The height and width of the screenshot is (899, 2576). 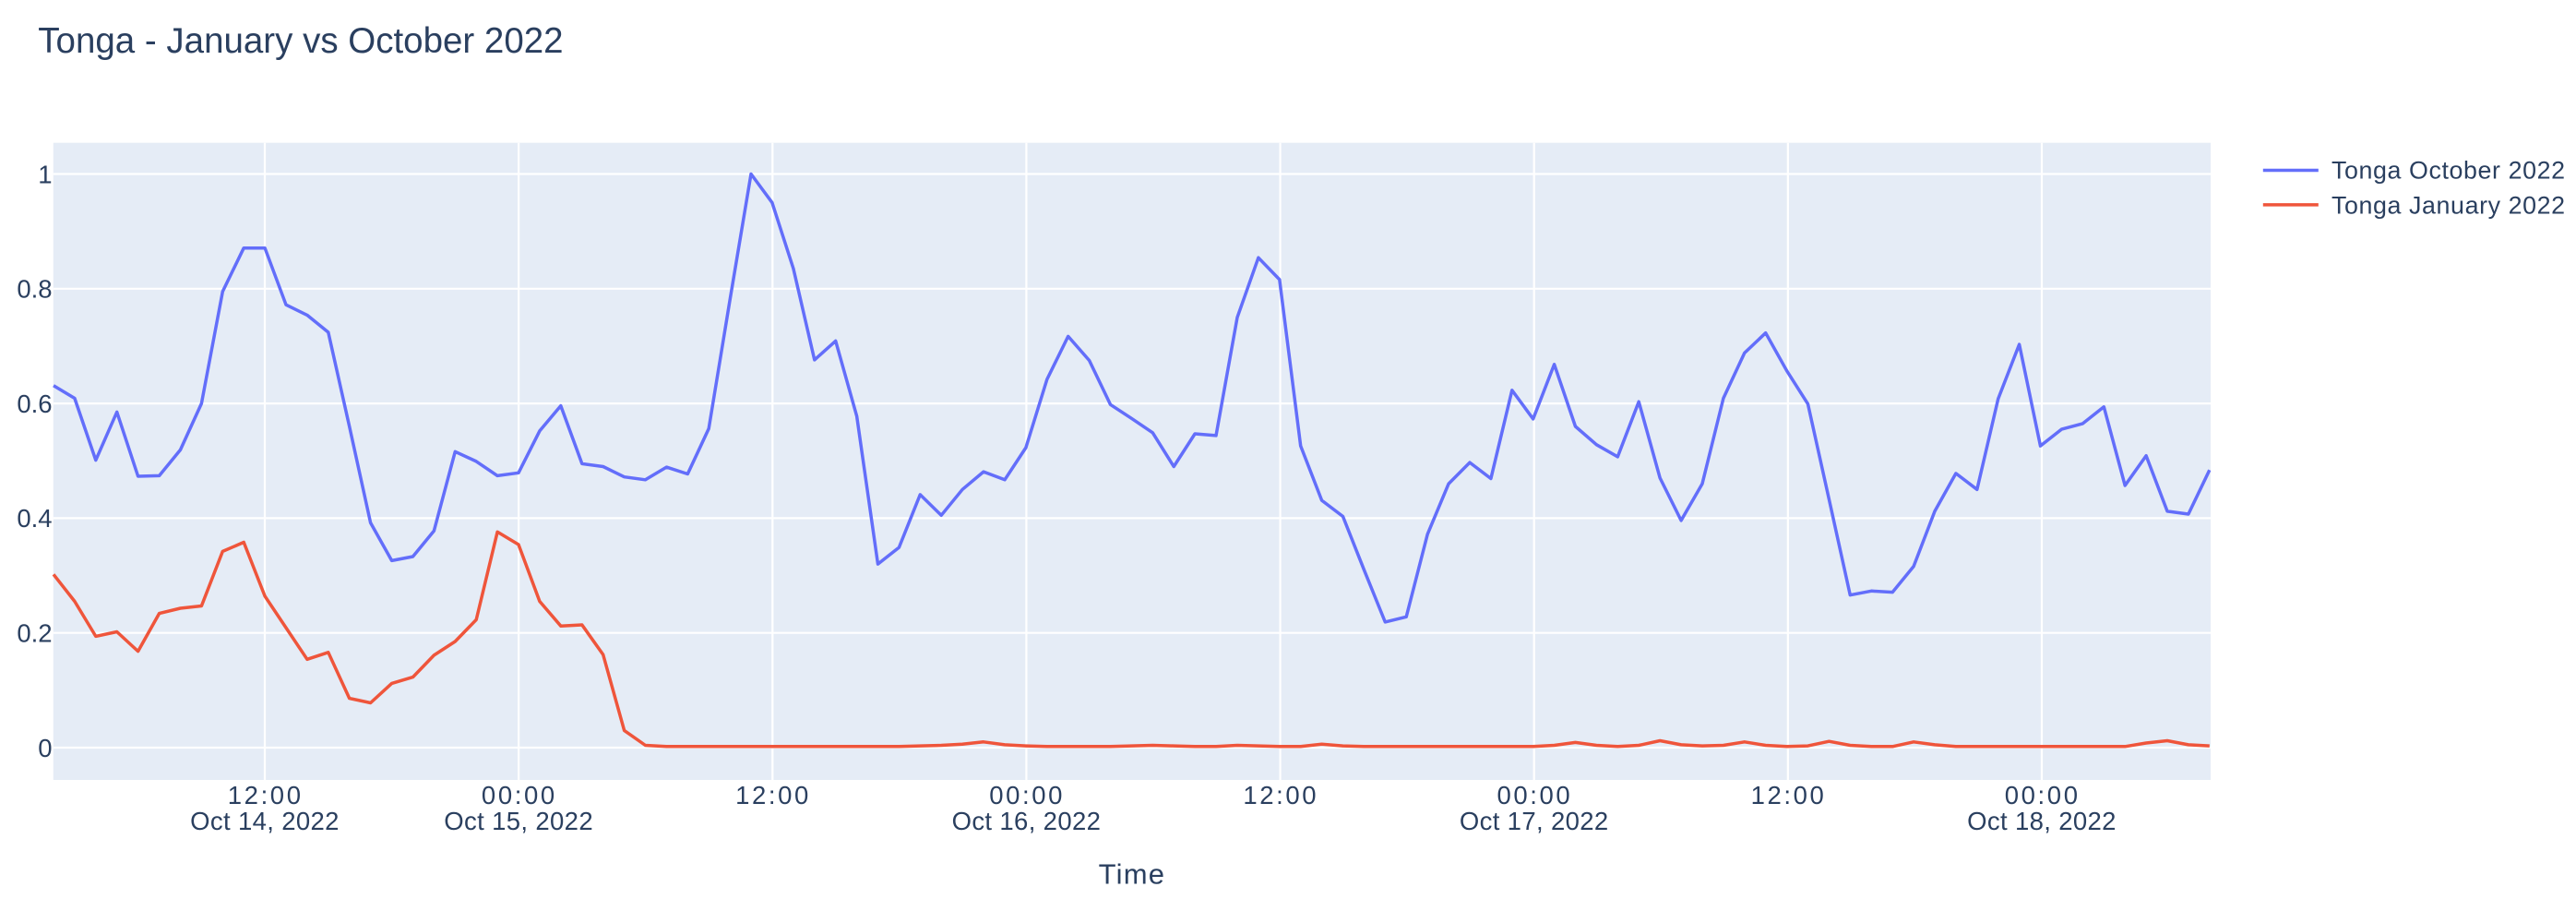 I want to click on svg-text: Oct 17, 2022, so click(x=1535, y=821).